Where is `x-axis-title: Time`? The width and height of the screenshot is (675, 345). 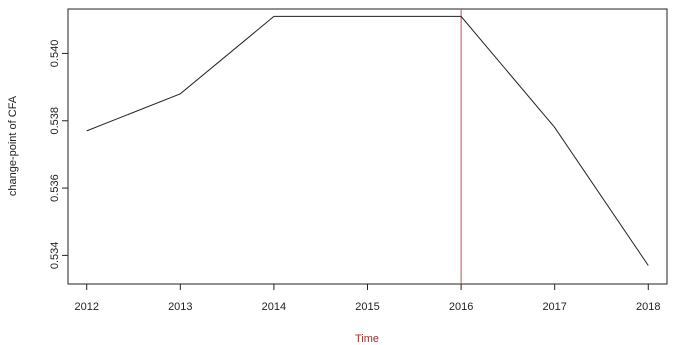 x-axis-title: Time is located at coordinates (367, 339).